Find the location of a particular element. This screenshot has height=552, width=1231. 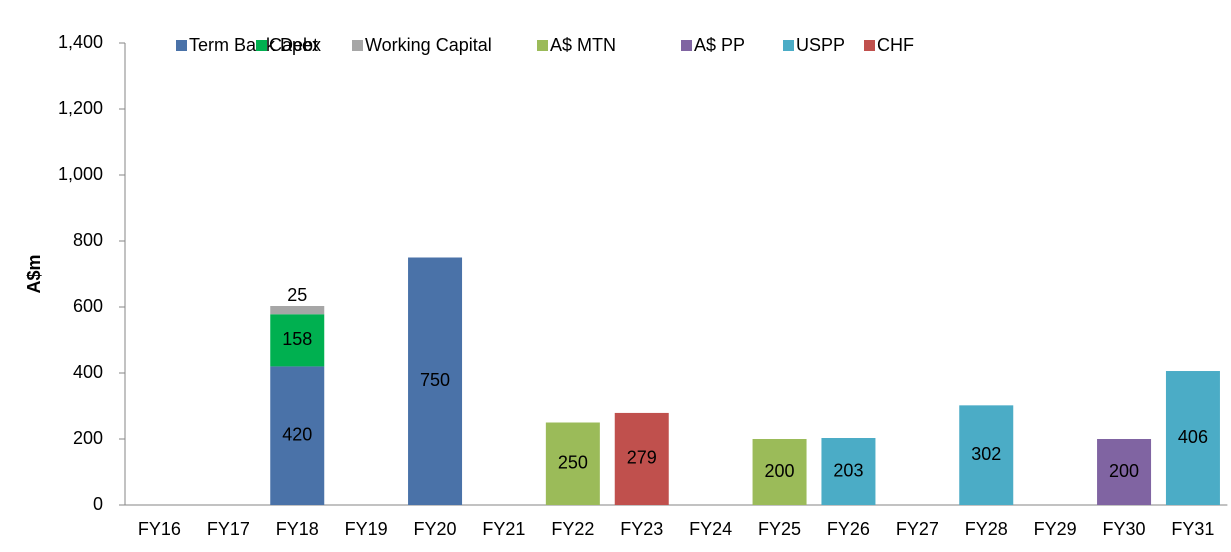

x-tick-label: FY30 is located at coordinates (1124, 529).